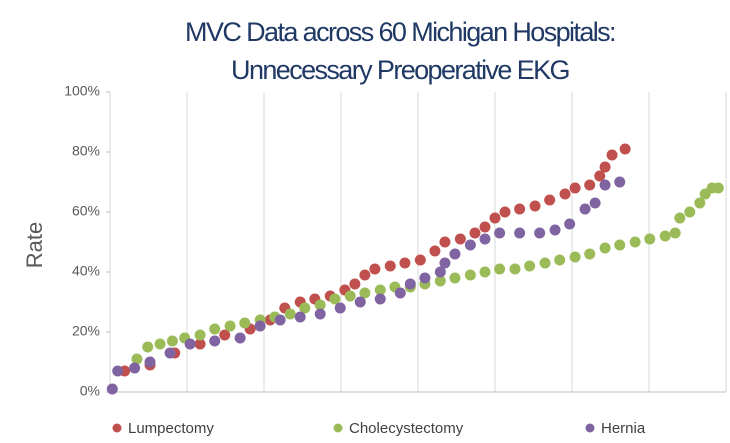  Describe the element at coordinates (90, 391) in the screenshot. I see `y-tick-label: 0%` at that location.